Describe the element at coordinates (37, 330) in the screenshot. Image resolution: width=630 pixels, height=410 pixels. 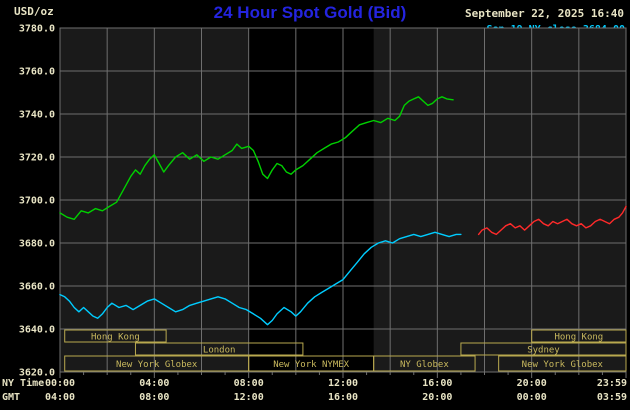
I see `y-axis-tick-label: 3640.0` at that location.